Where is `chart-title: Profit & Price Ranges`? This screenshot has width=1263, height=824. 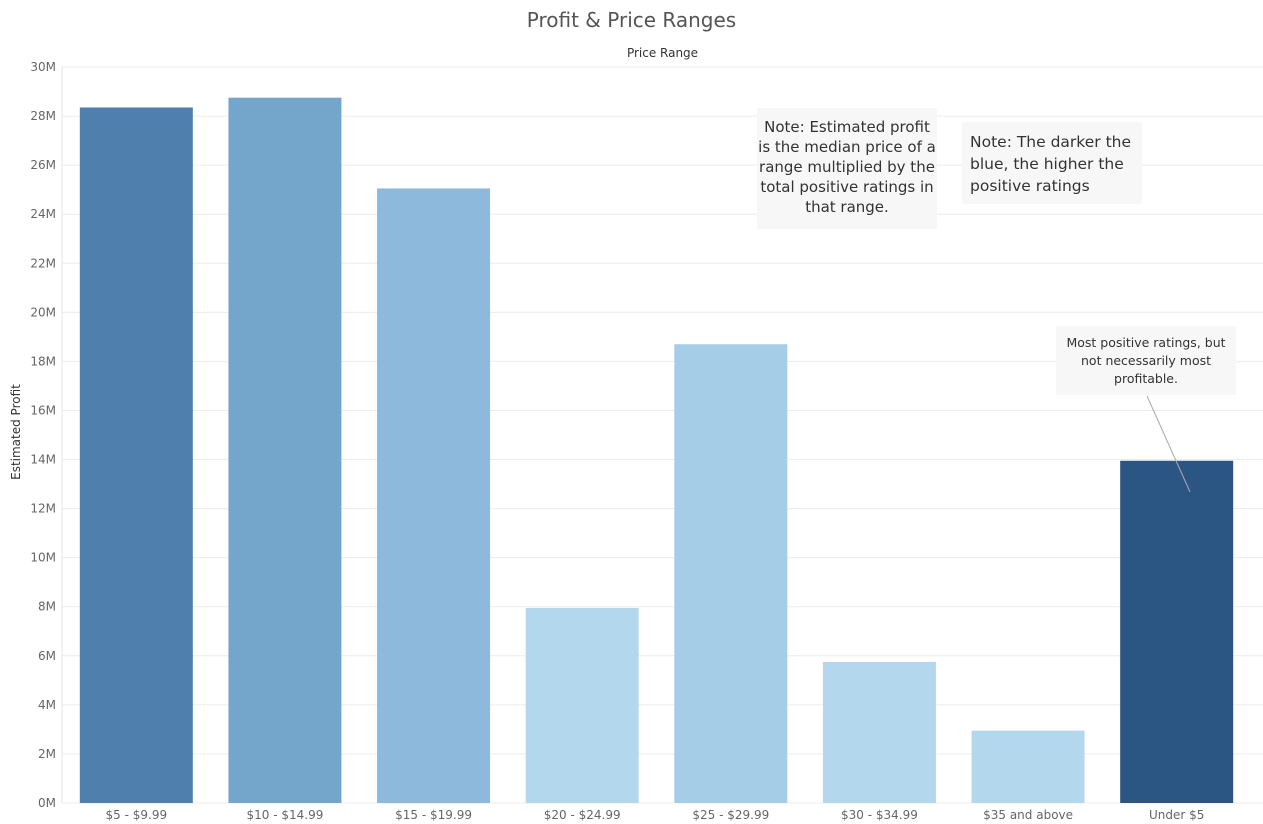 chart-title: Profit & Price Ranges is located at coordinates (631, 20).